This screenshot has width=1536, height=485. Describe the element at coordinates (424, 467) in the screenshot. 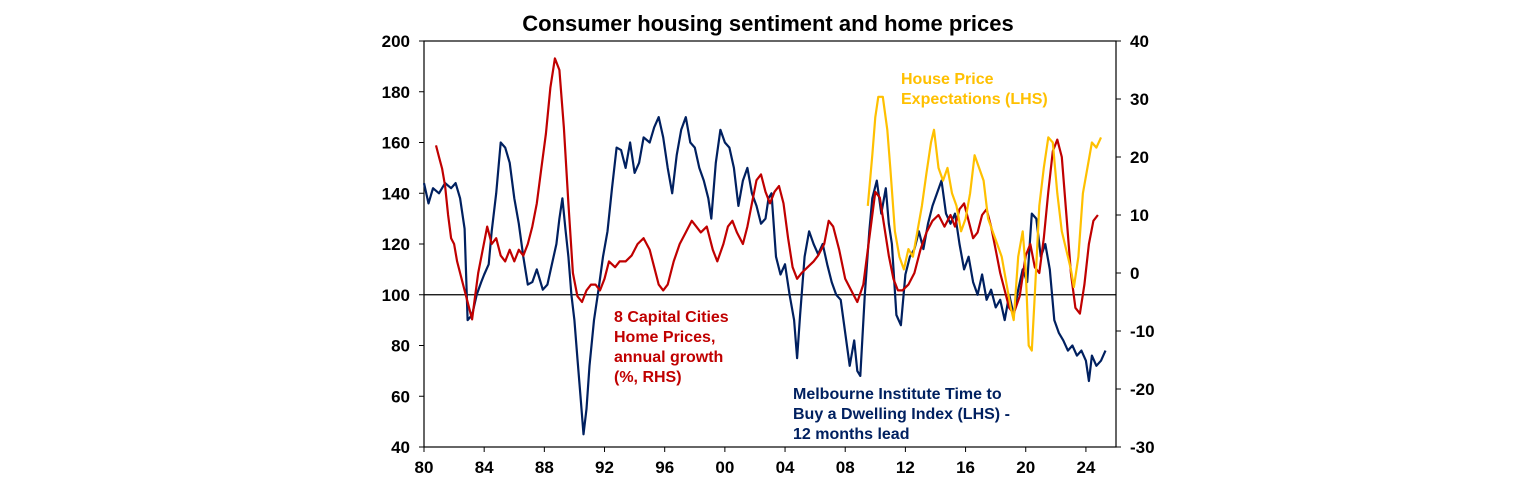

I see `x-tick-label: 80` at that location.